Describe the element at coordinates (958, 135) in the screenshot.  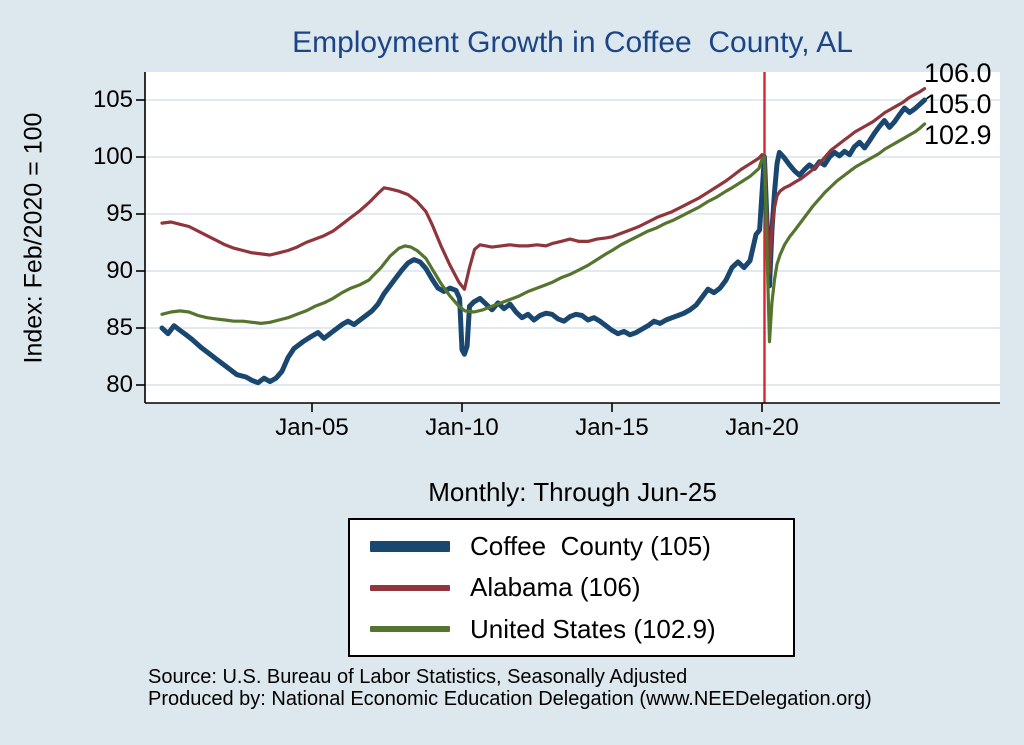
I see `end-label-united-states: 102.9` at that location.